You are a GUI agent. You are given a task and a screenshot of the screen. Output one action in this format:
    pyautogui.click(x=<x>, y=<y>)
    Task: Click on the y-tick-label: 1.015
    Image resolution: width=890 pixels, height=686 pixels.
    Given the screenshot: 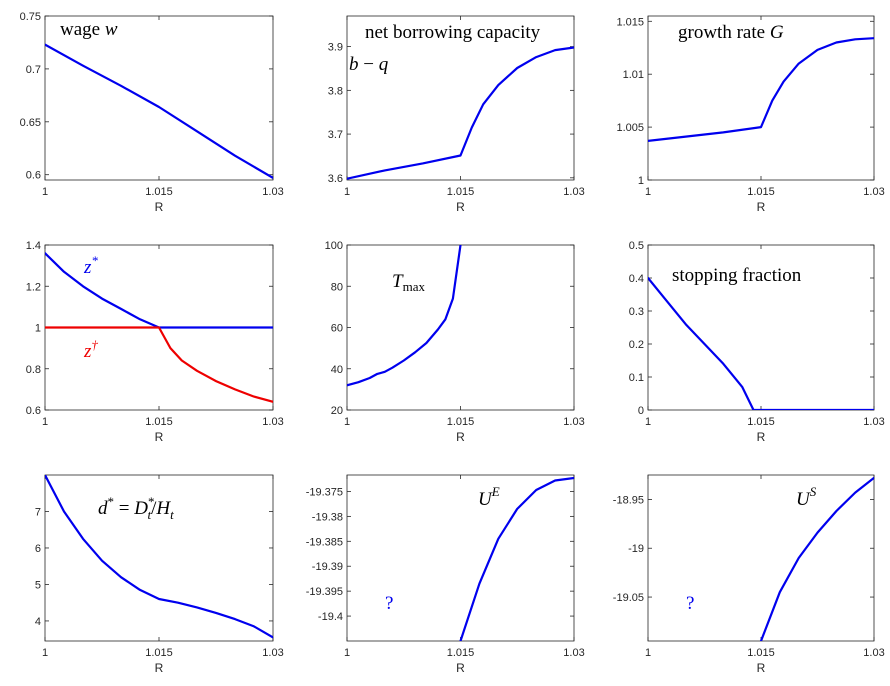 What is the action you would take?
    pyautogui.click(x=630, y=22)
    